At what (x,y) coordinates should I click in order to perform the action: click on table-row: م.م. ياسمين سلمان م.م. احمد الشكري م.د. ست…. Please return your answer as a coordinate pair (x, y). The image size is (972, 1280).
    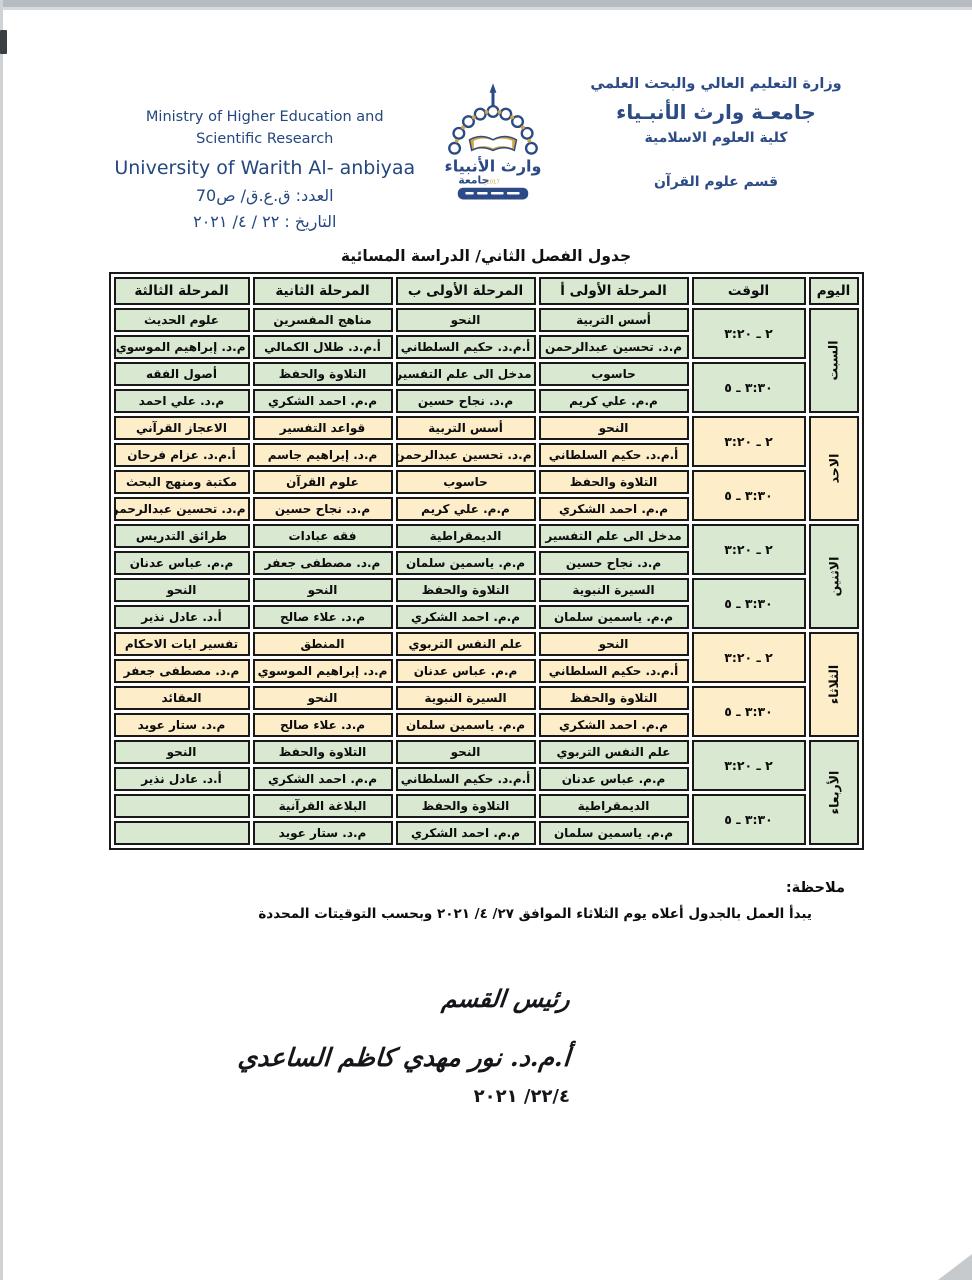
    Looking at the image, I should click on (486, 832).